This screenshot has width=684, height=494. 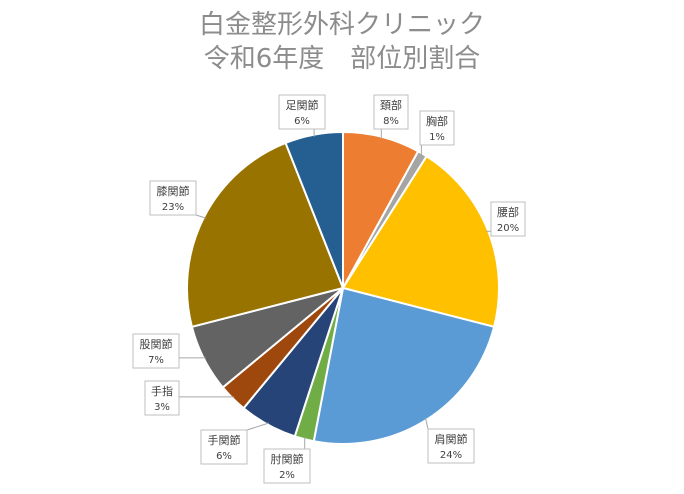 I want to click on data-label-7: 手指 3%, so click(x=162, y=398).